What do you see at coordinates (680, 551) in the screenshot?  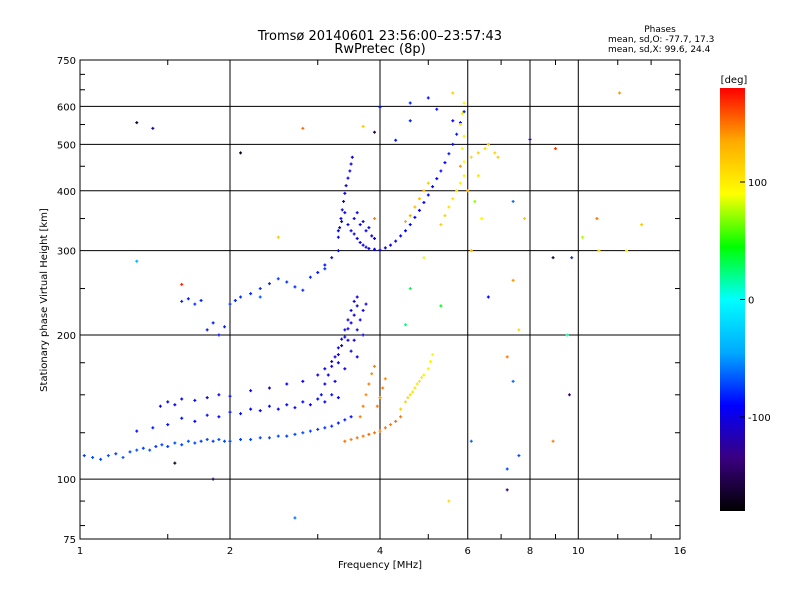 I see `x-tick-label: 16` at bounding box center [680, 551].